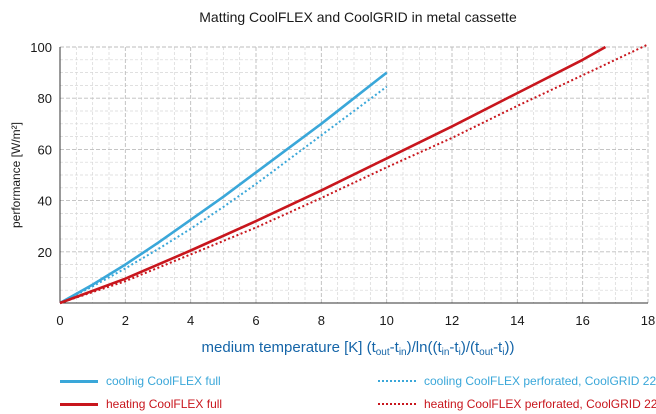 The width and height of the screenshot is (656, 414). Describe the element at coordinates (425, 347) in the screenshot. I see `x-label-part: )/ln((t` at that location.